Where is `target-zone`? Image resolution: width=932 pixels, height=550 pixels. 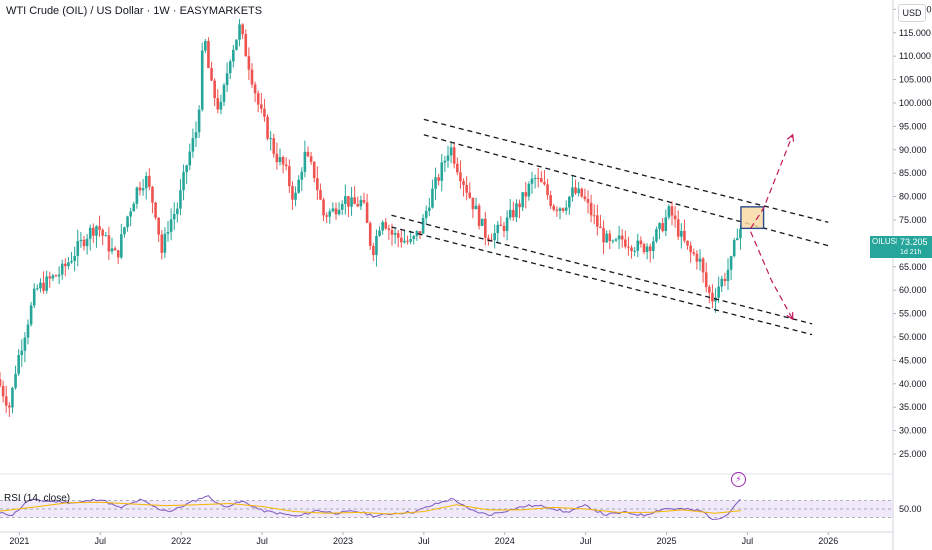 target-zone is located at coordinates (752, 218).